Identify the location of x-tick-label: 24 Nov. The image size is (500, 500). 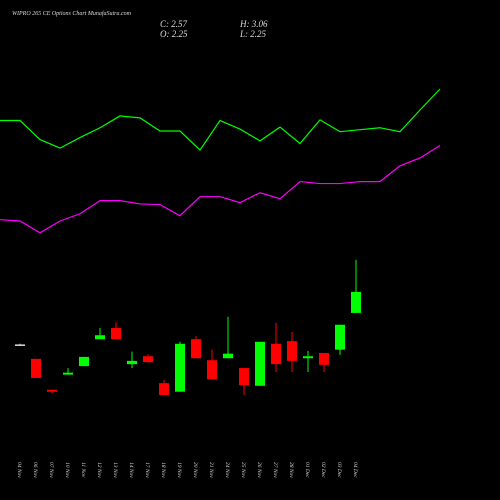
(227, 470).